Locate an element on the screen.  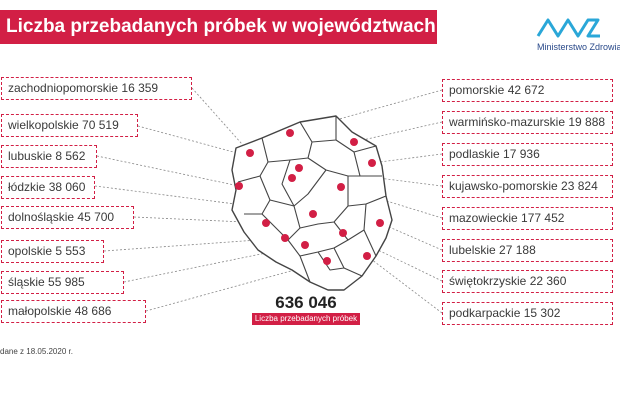
region-value: 177 452 is located at coordinates (543, 218).